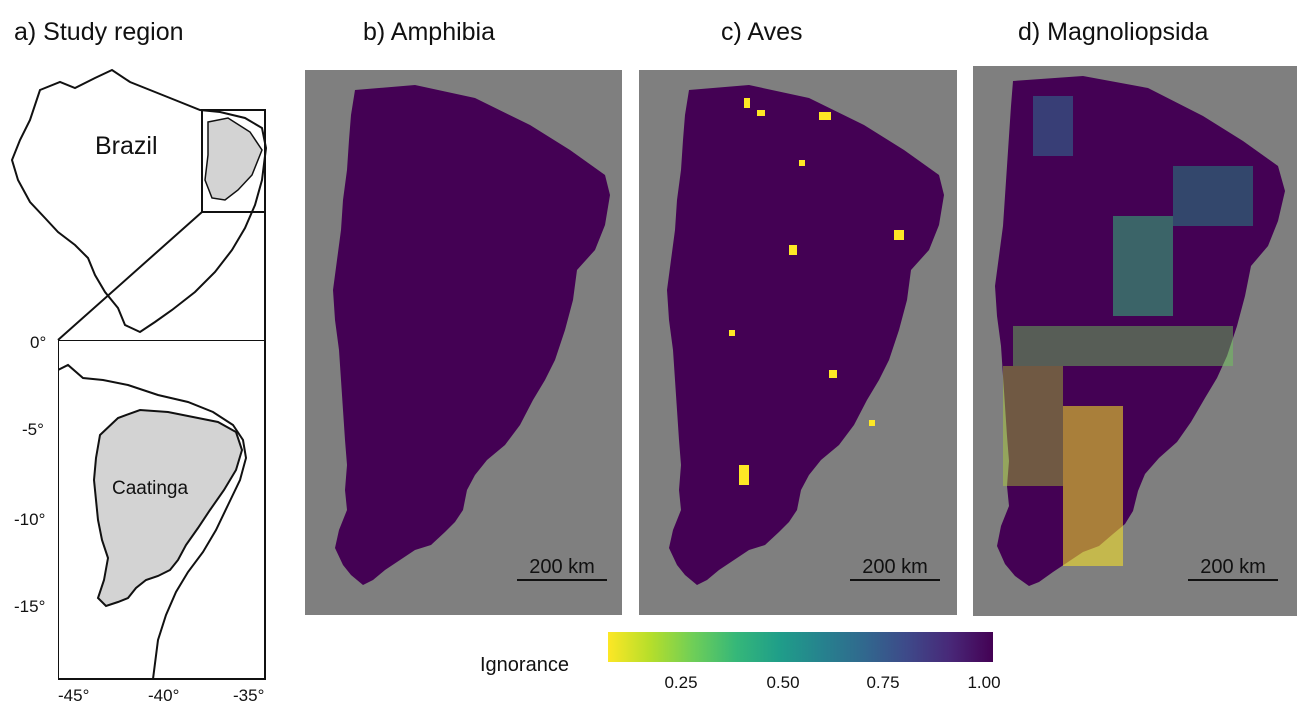 The width and height of the screenshot is (1308, 716). Describe the element at coordinates (164, 695) in the screenshot. I see `lon-tick-1: -40°` at that location.